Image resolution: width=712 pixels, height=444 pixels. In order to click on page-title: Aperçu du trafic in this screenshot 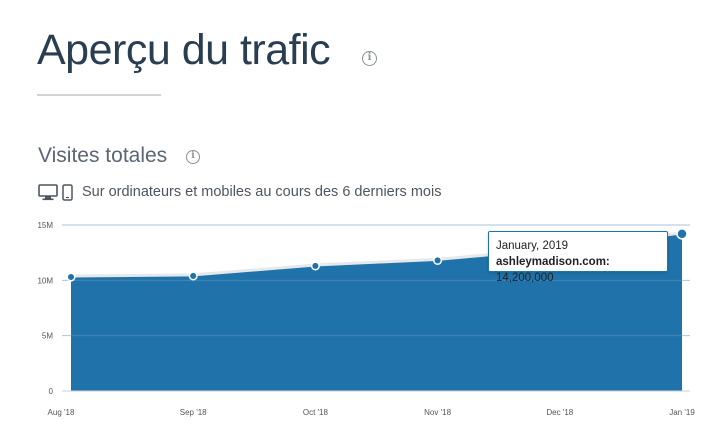, I will do `click(184, 50)`.